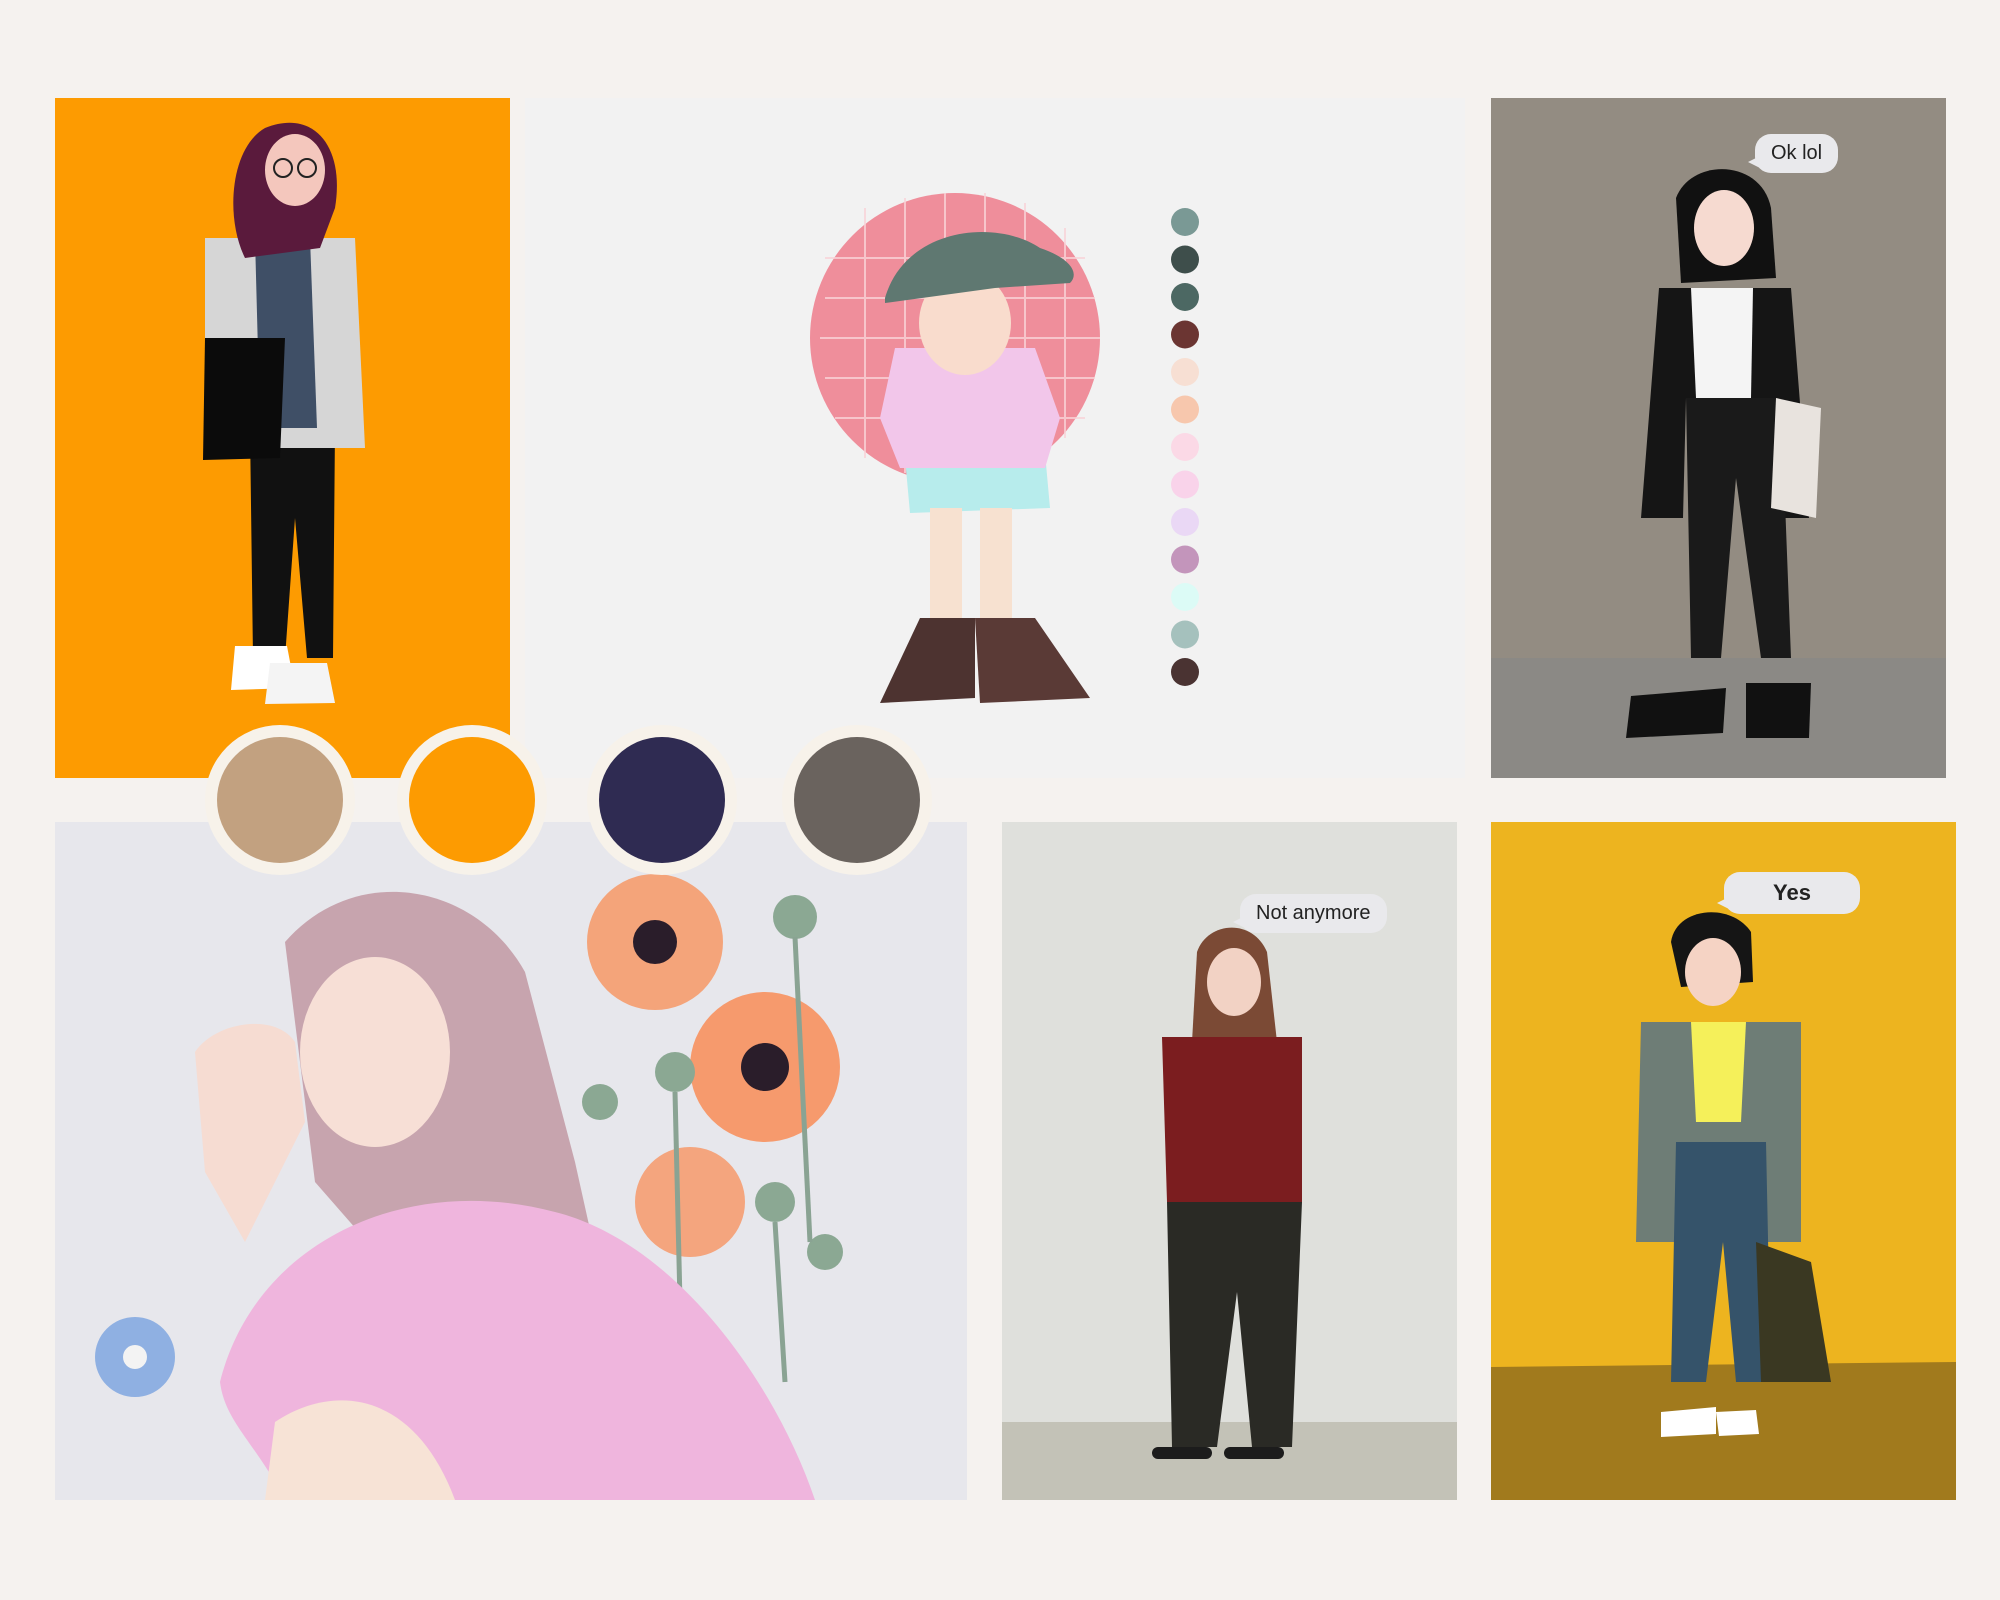 This screenshot has height=1600, width=2000. I want to click on speech-bubble-yes: Yes, so click(1788, 893).